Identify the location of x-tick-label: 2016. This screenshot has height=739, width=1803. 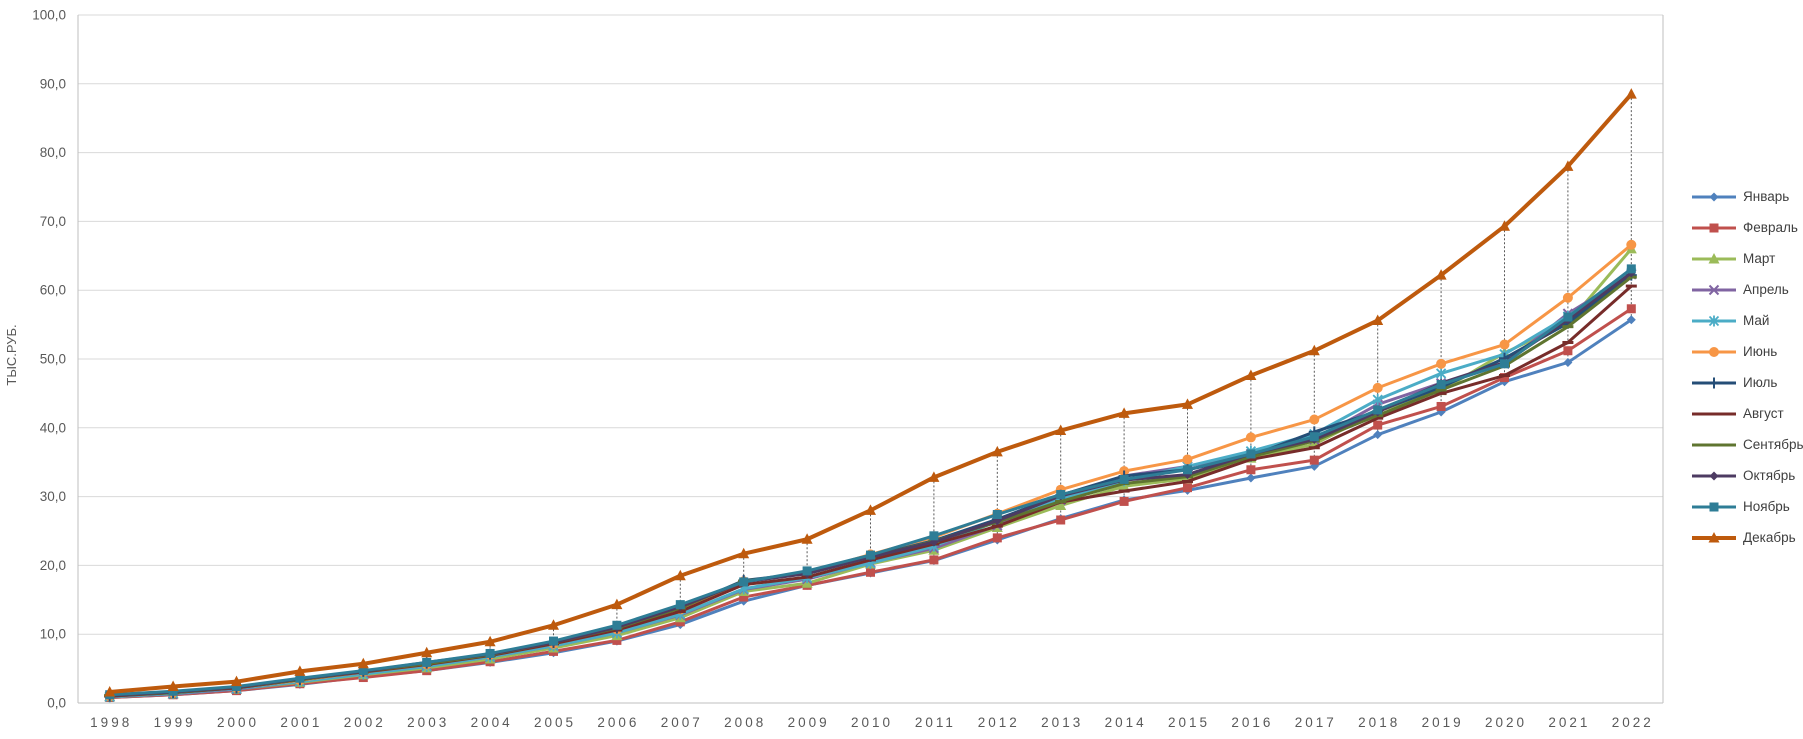
(1252, 722).